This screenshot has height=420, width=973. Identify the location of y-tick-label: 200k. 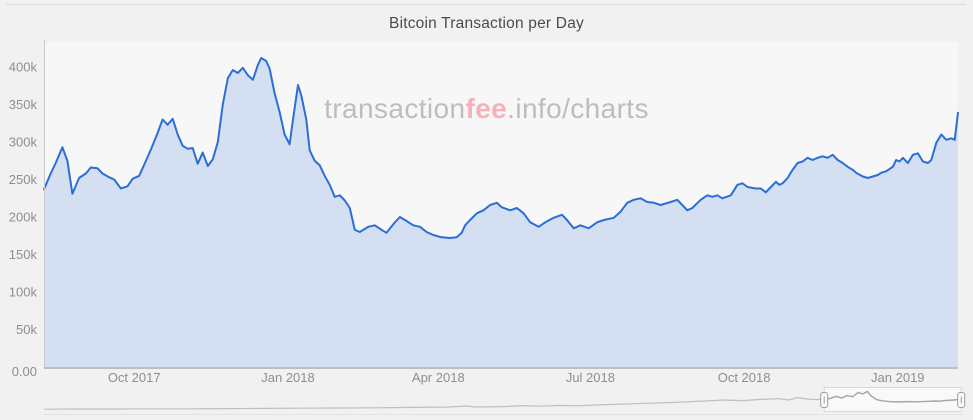
(23, 217).